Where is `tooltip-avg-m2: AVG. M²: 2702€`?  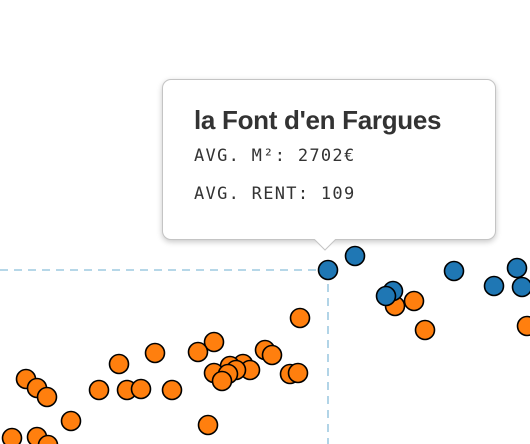 tooltip-avg-m2: AVG. M²: 2702€ is located at coordinates (275, 156).